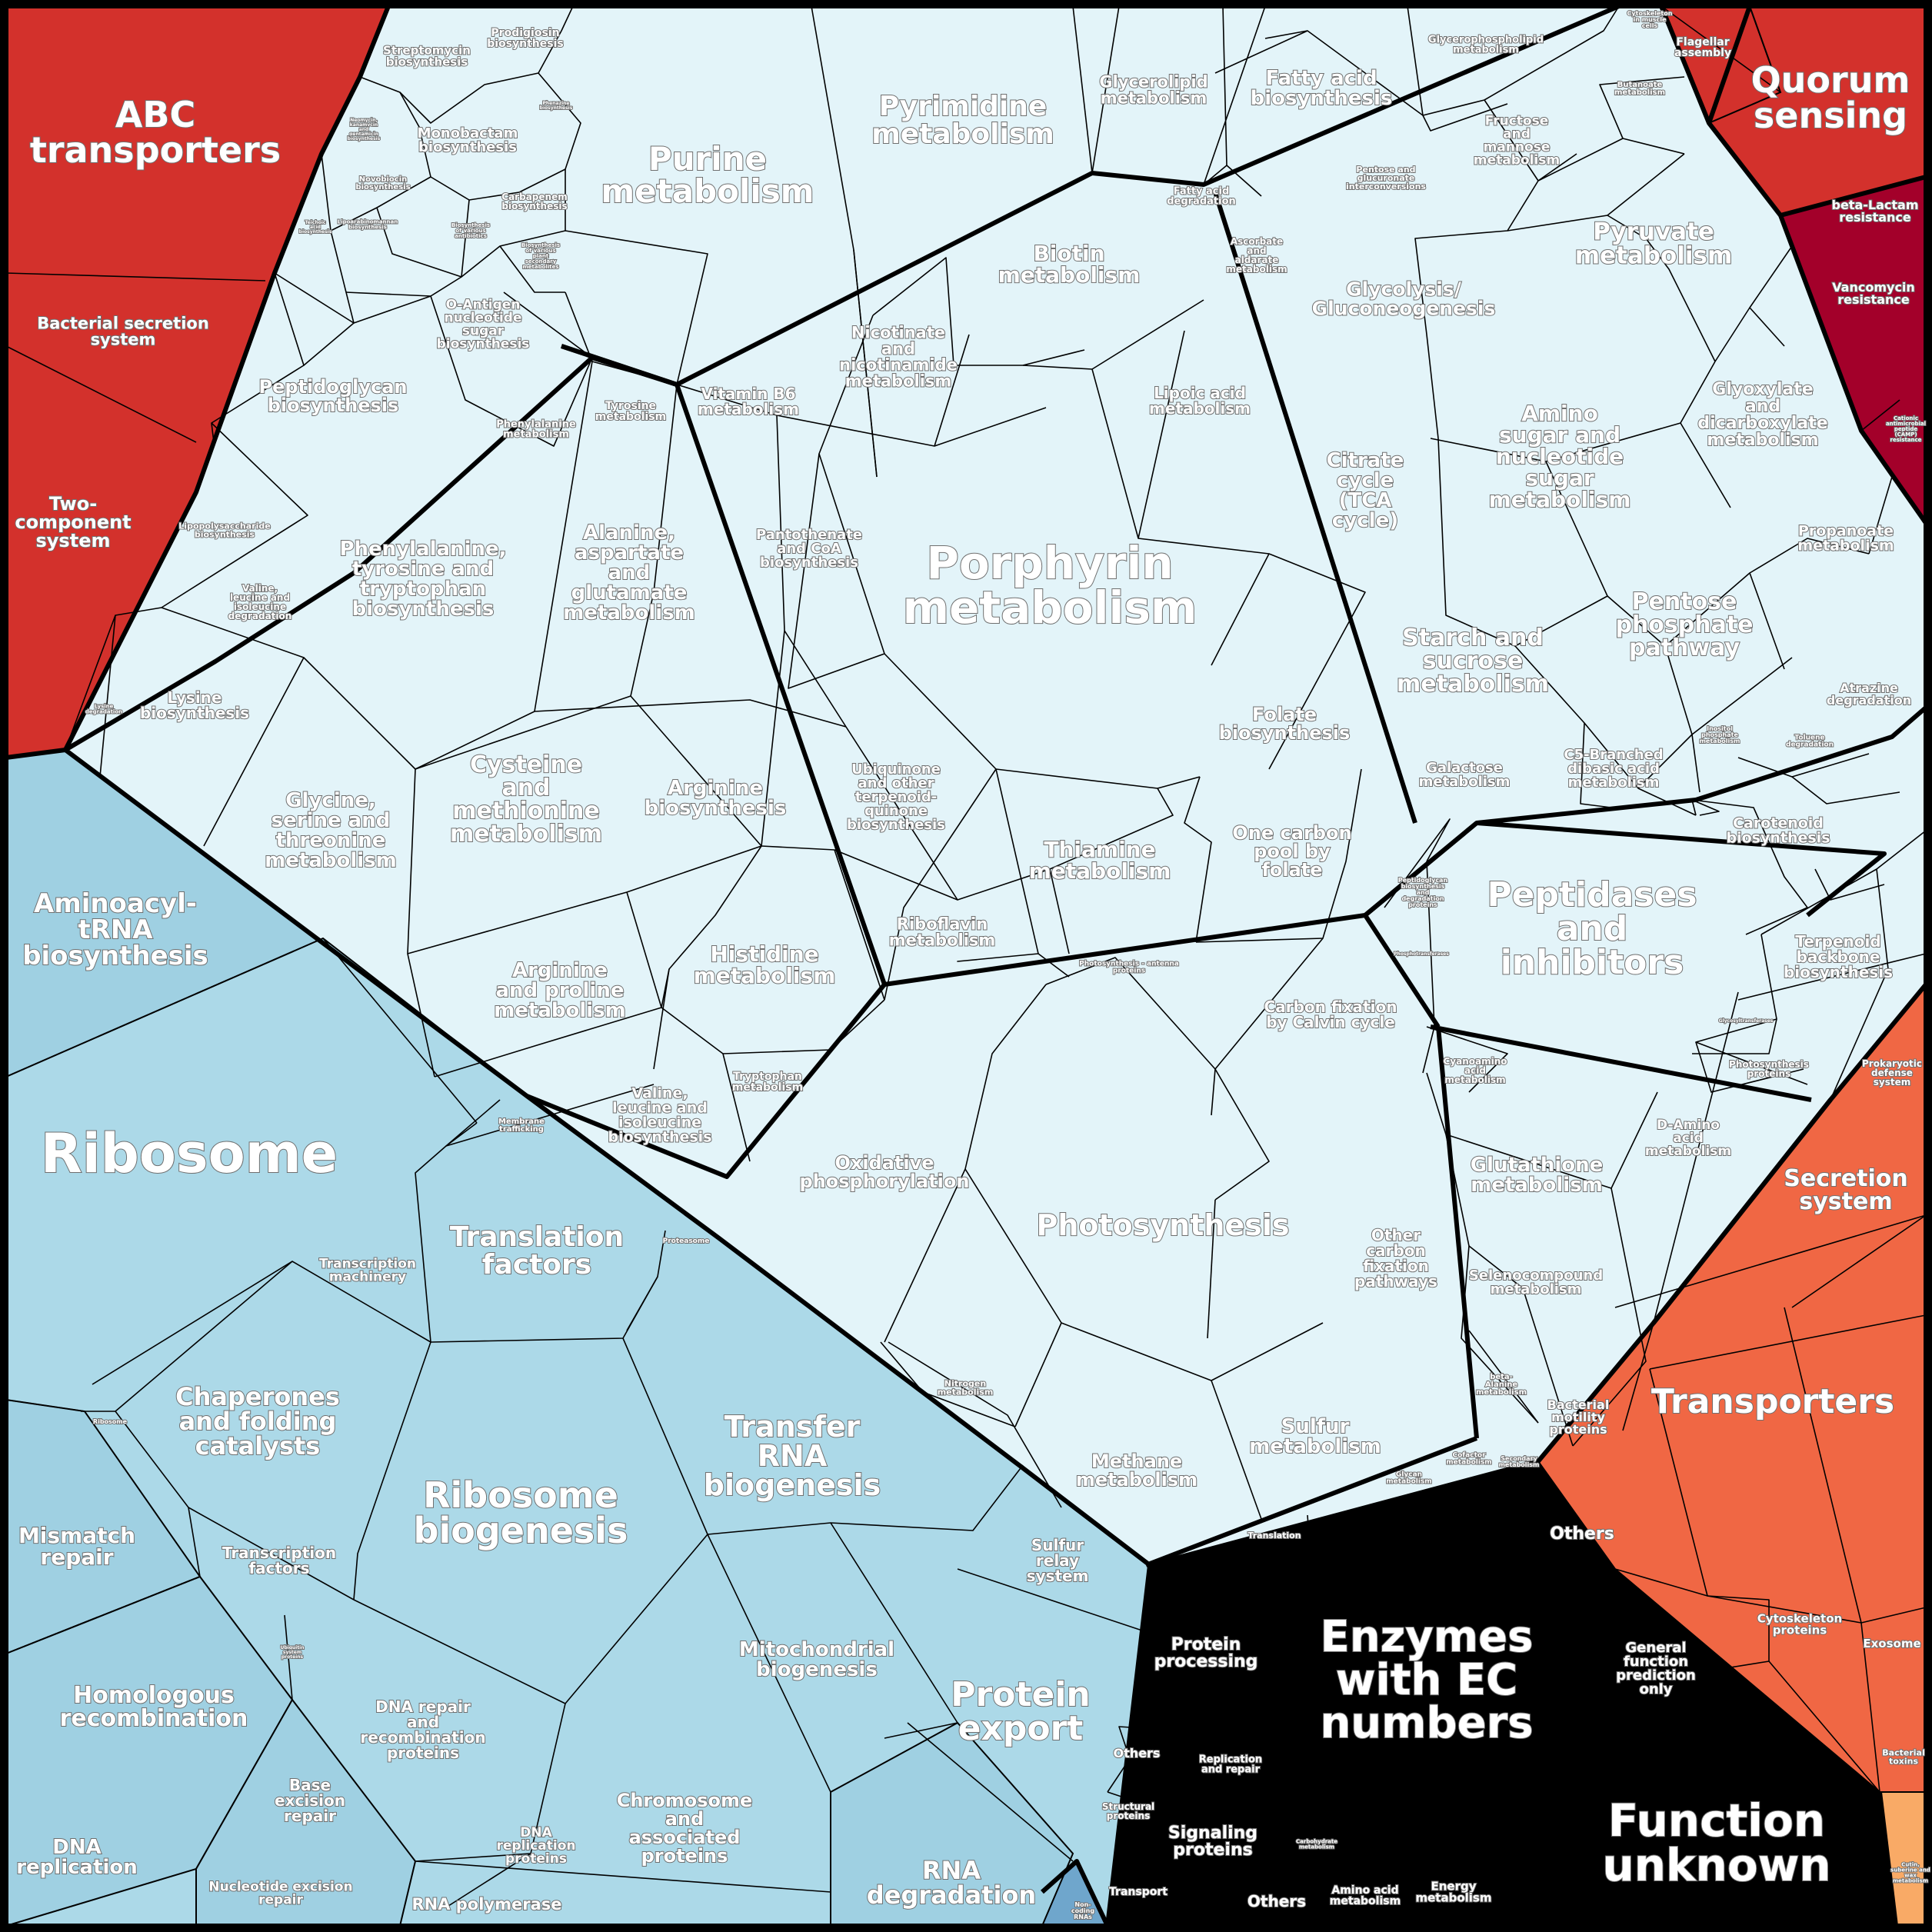  I want to click on cell-label-aminoacid: Amino acid metabolism, so click(1365, 1895).